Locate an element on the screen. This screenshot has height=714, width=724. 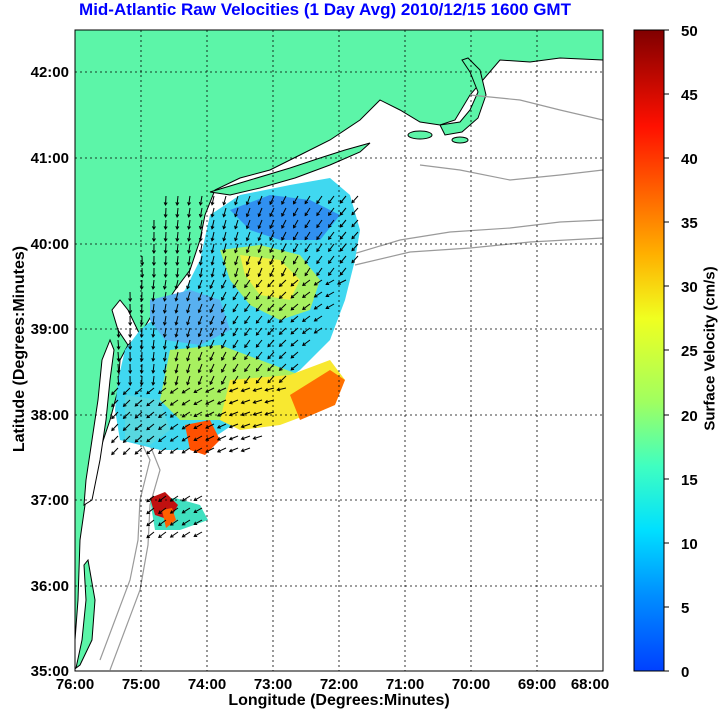
colorbar-tick: 35 is located at coordinates (689, 223).